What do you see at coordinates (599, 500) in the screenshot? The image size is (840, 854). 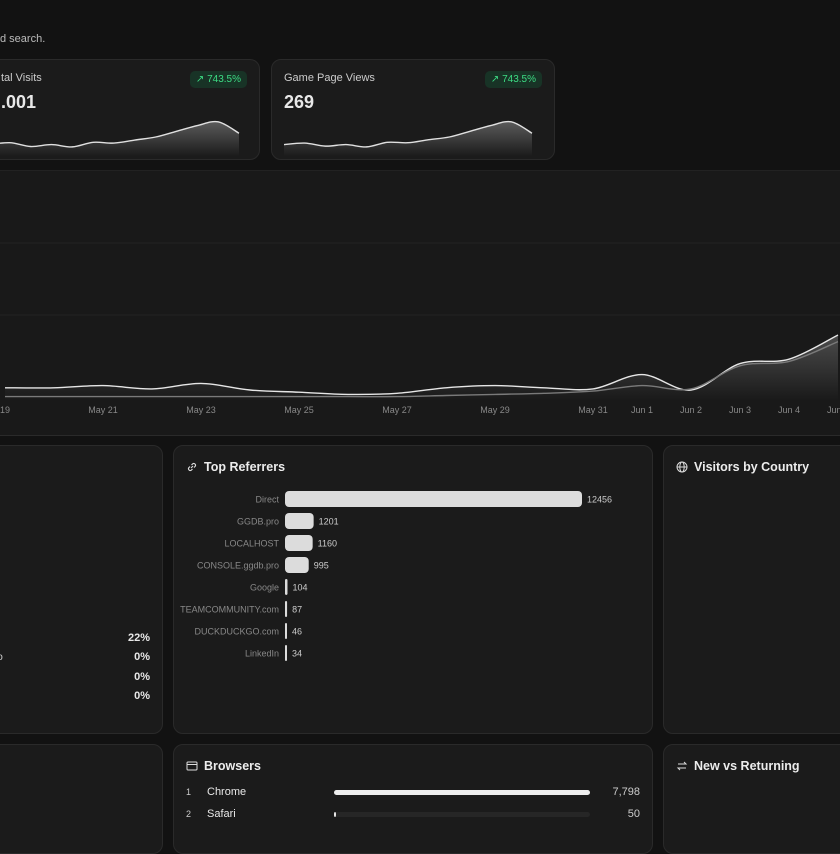 I see `bar-value: 12456` at bounding box center [599, 500].